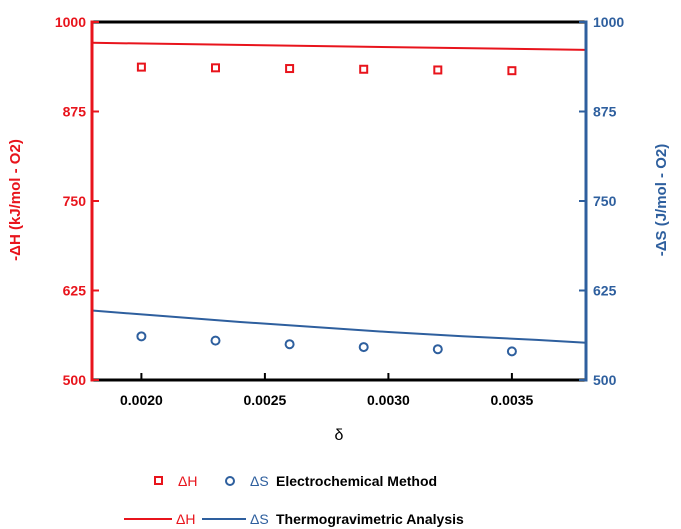  What do you see at coordinates (75, 291) in the screenshot?
I see `y-tick-label-left: 625` at bounding box center [75, 291].